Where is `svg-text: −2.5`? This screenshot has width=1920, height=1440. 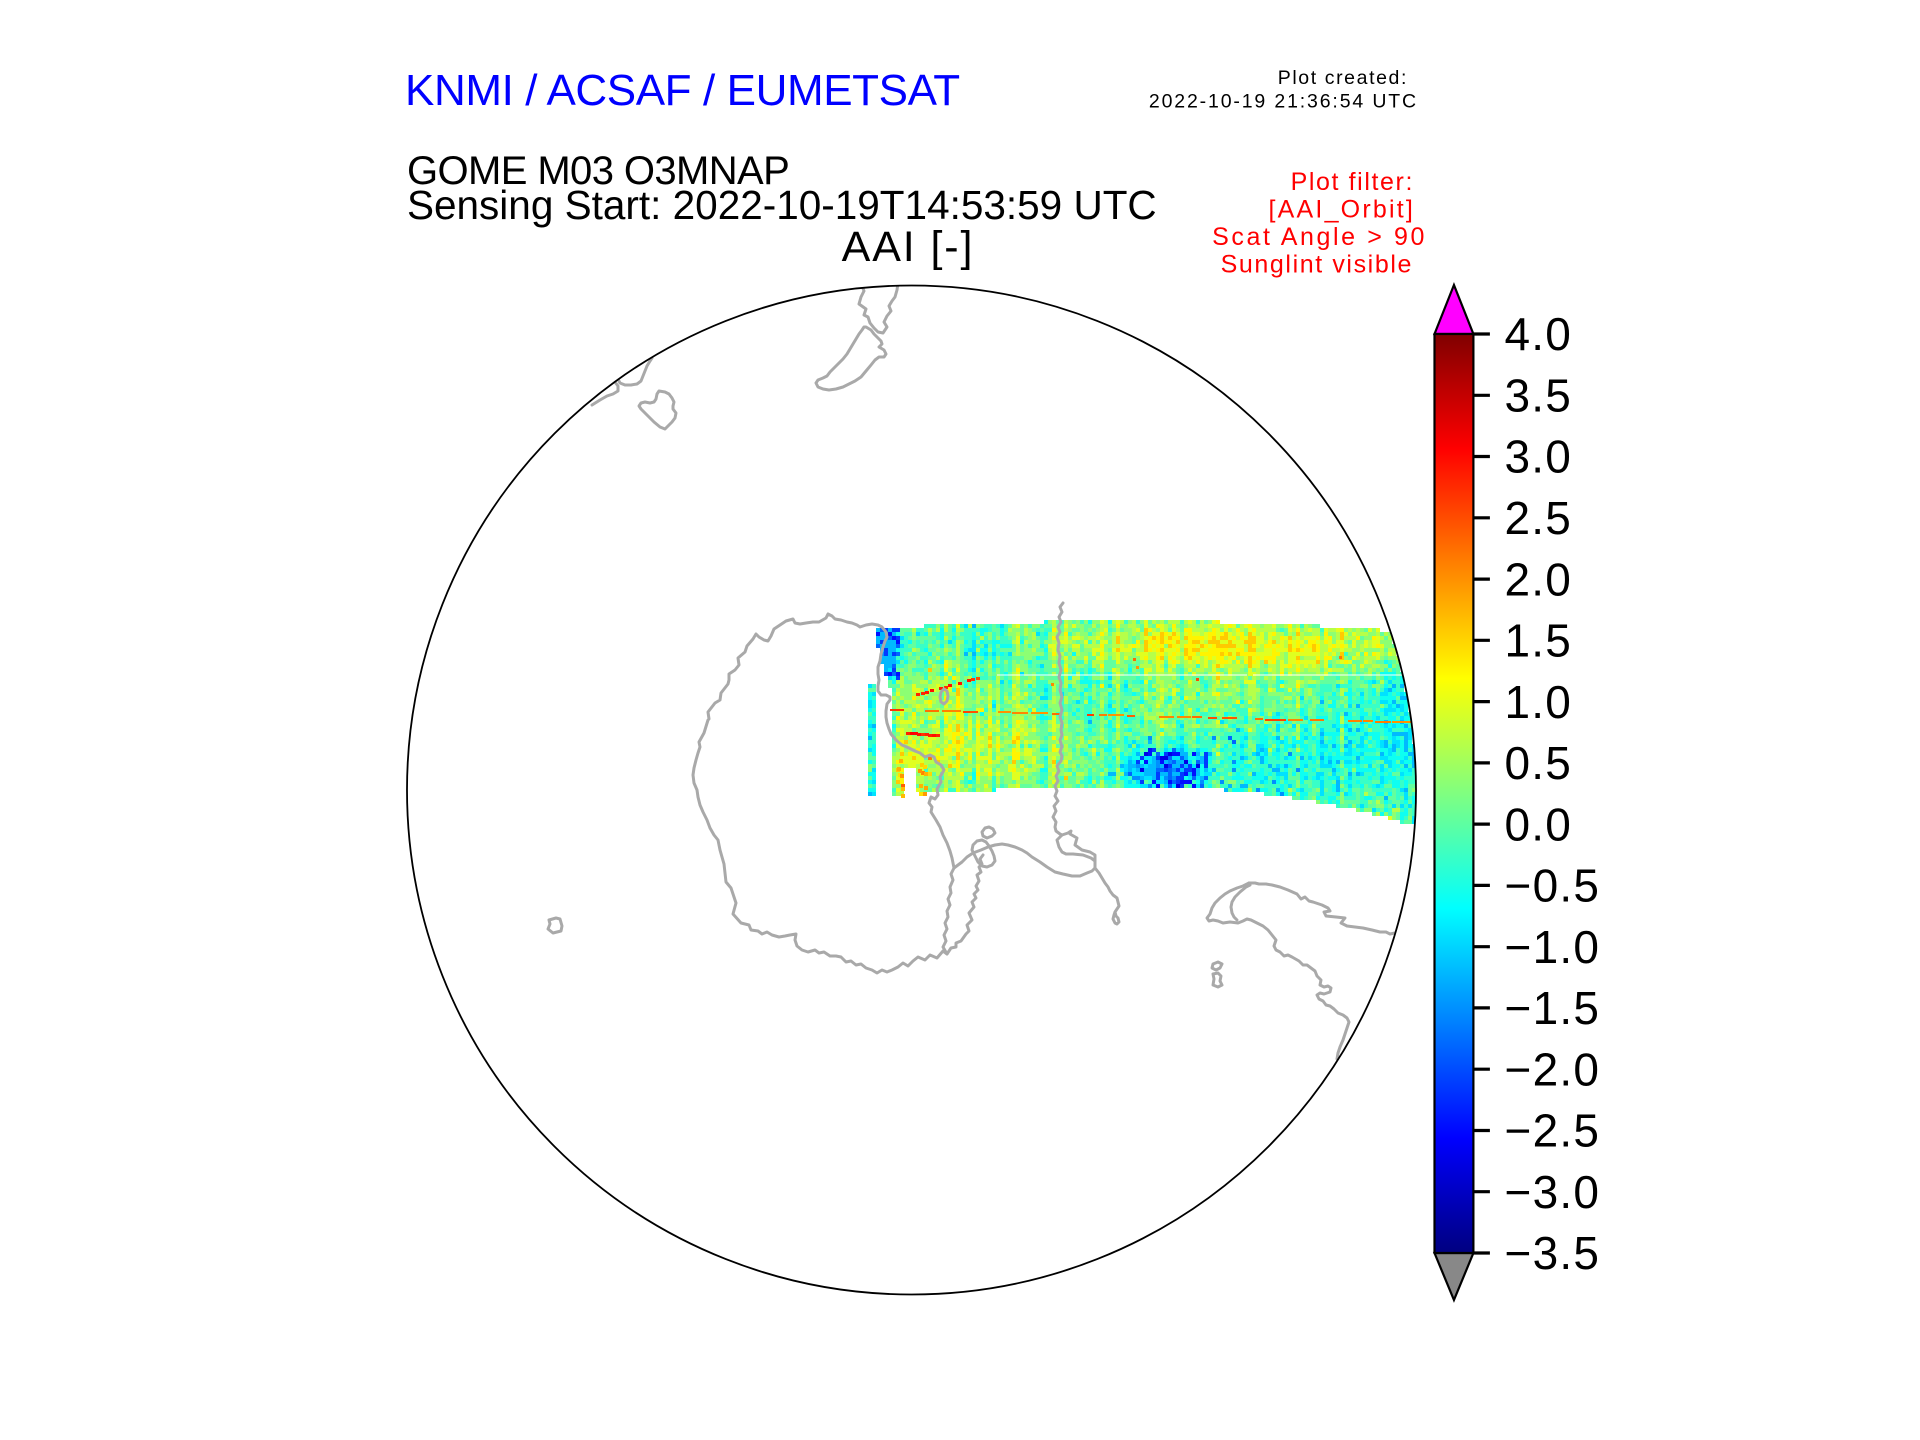
svg-text: −2.5 is located at coordinates (1553, 1131).